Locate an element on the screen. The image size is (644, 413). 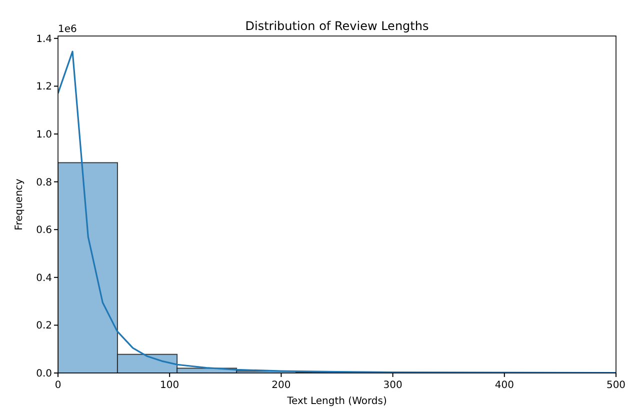
text: 1e6 is located at coordinates (67, 29).